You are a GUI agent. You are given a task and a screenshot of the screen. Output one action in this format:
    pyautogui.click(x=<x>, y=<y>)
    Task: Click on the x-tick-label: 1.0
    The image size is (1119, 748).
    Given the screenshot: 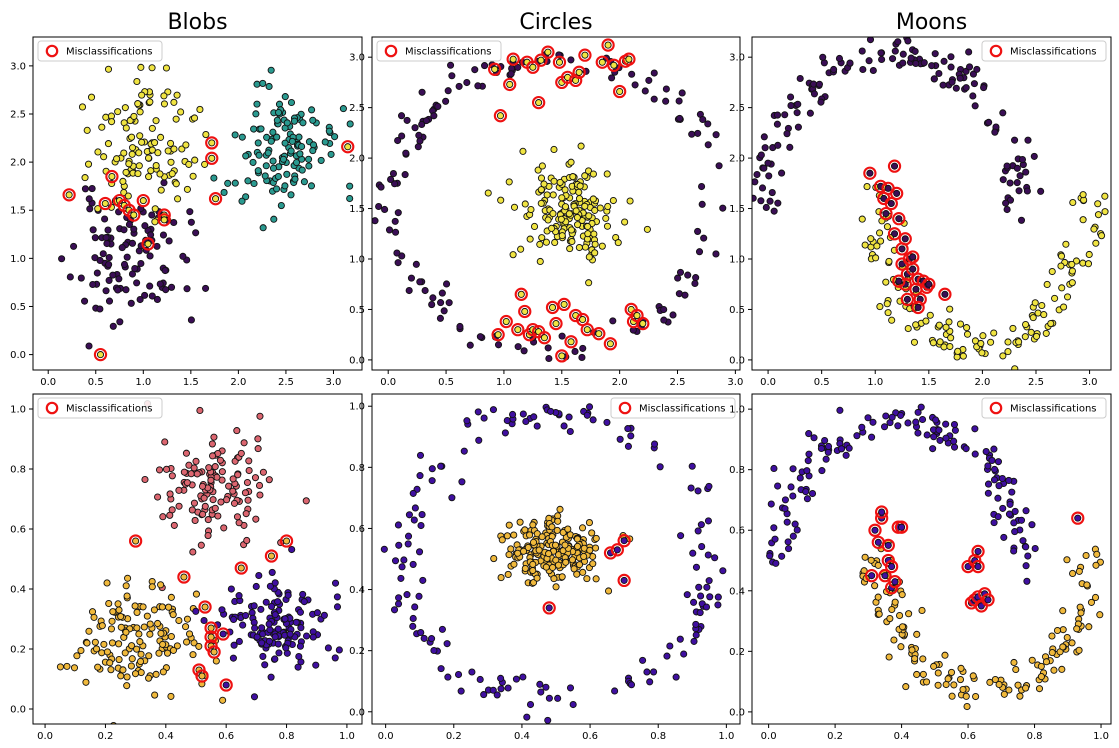 What is the action you would take?
    pyautogui.click(x=726, y=736)
    